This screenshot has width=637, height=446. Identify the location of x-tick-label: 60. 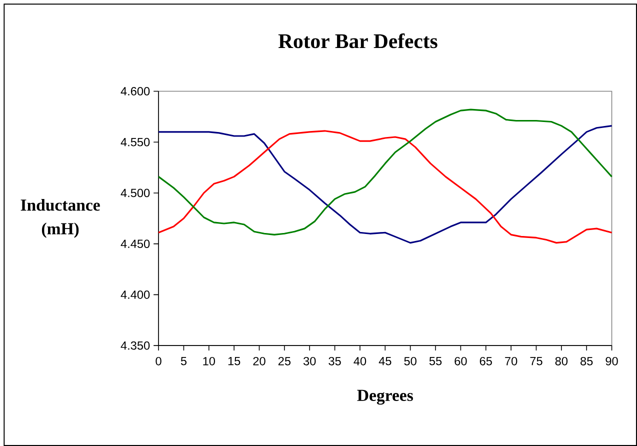
(460, 361).